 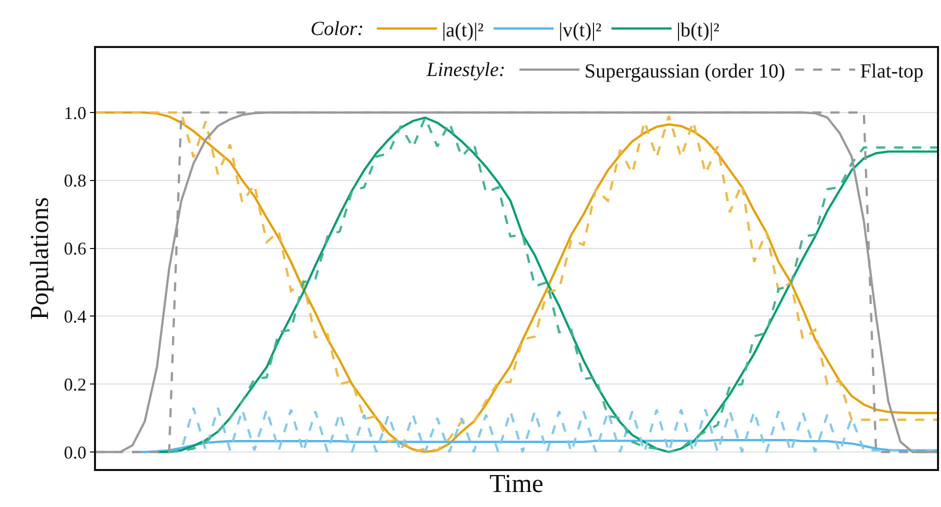 What do you see at coordinates (580, 30) in the screenshot?
I see `legend-label: |v(t)|²` at bounding box center [580, 30].